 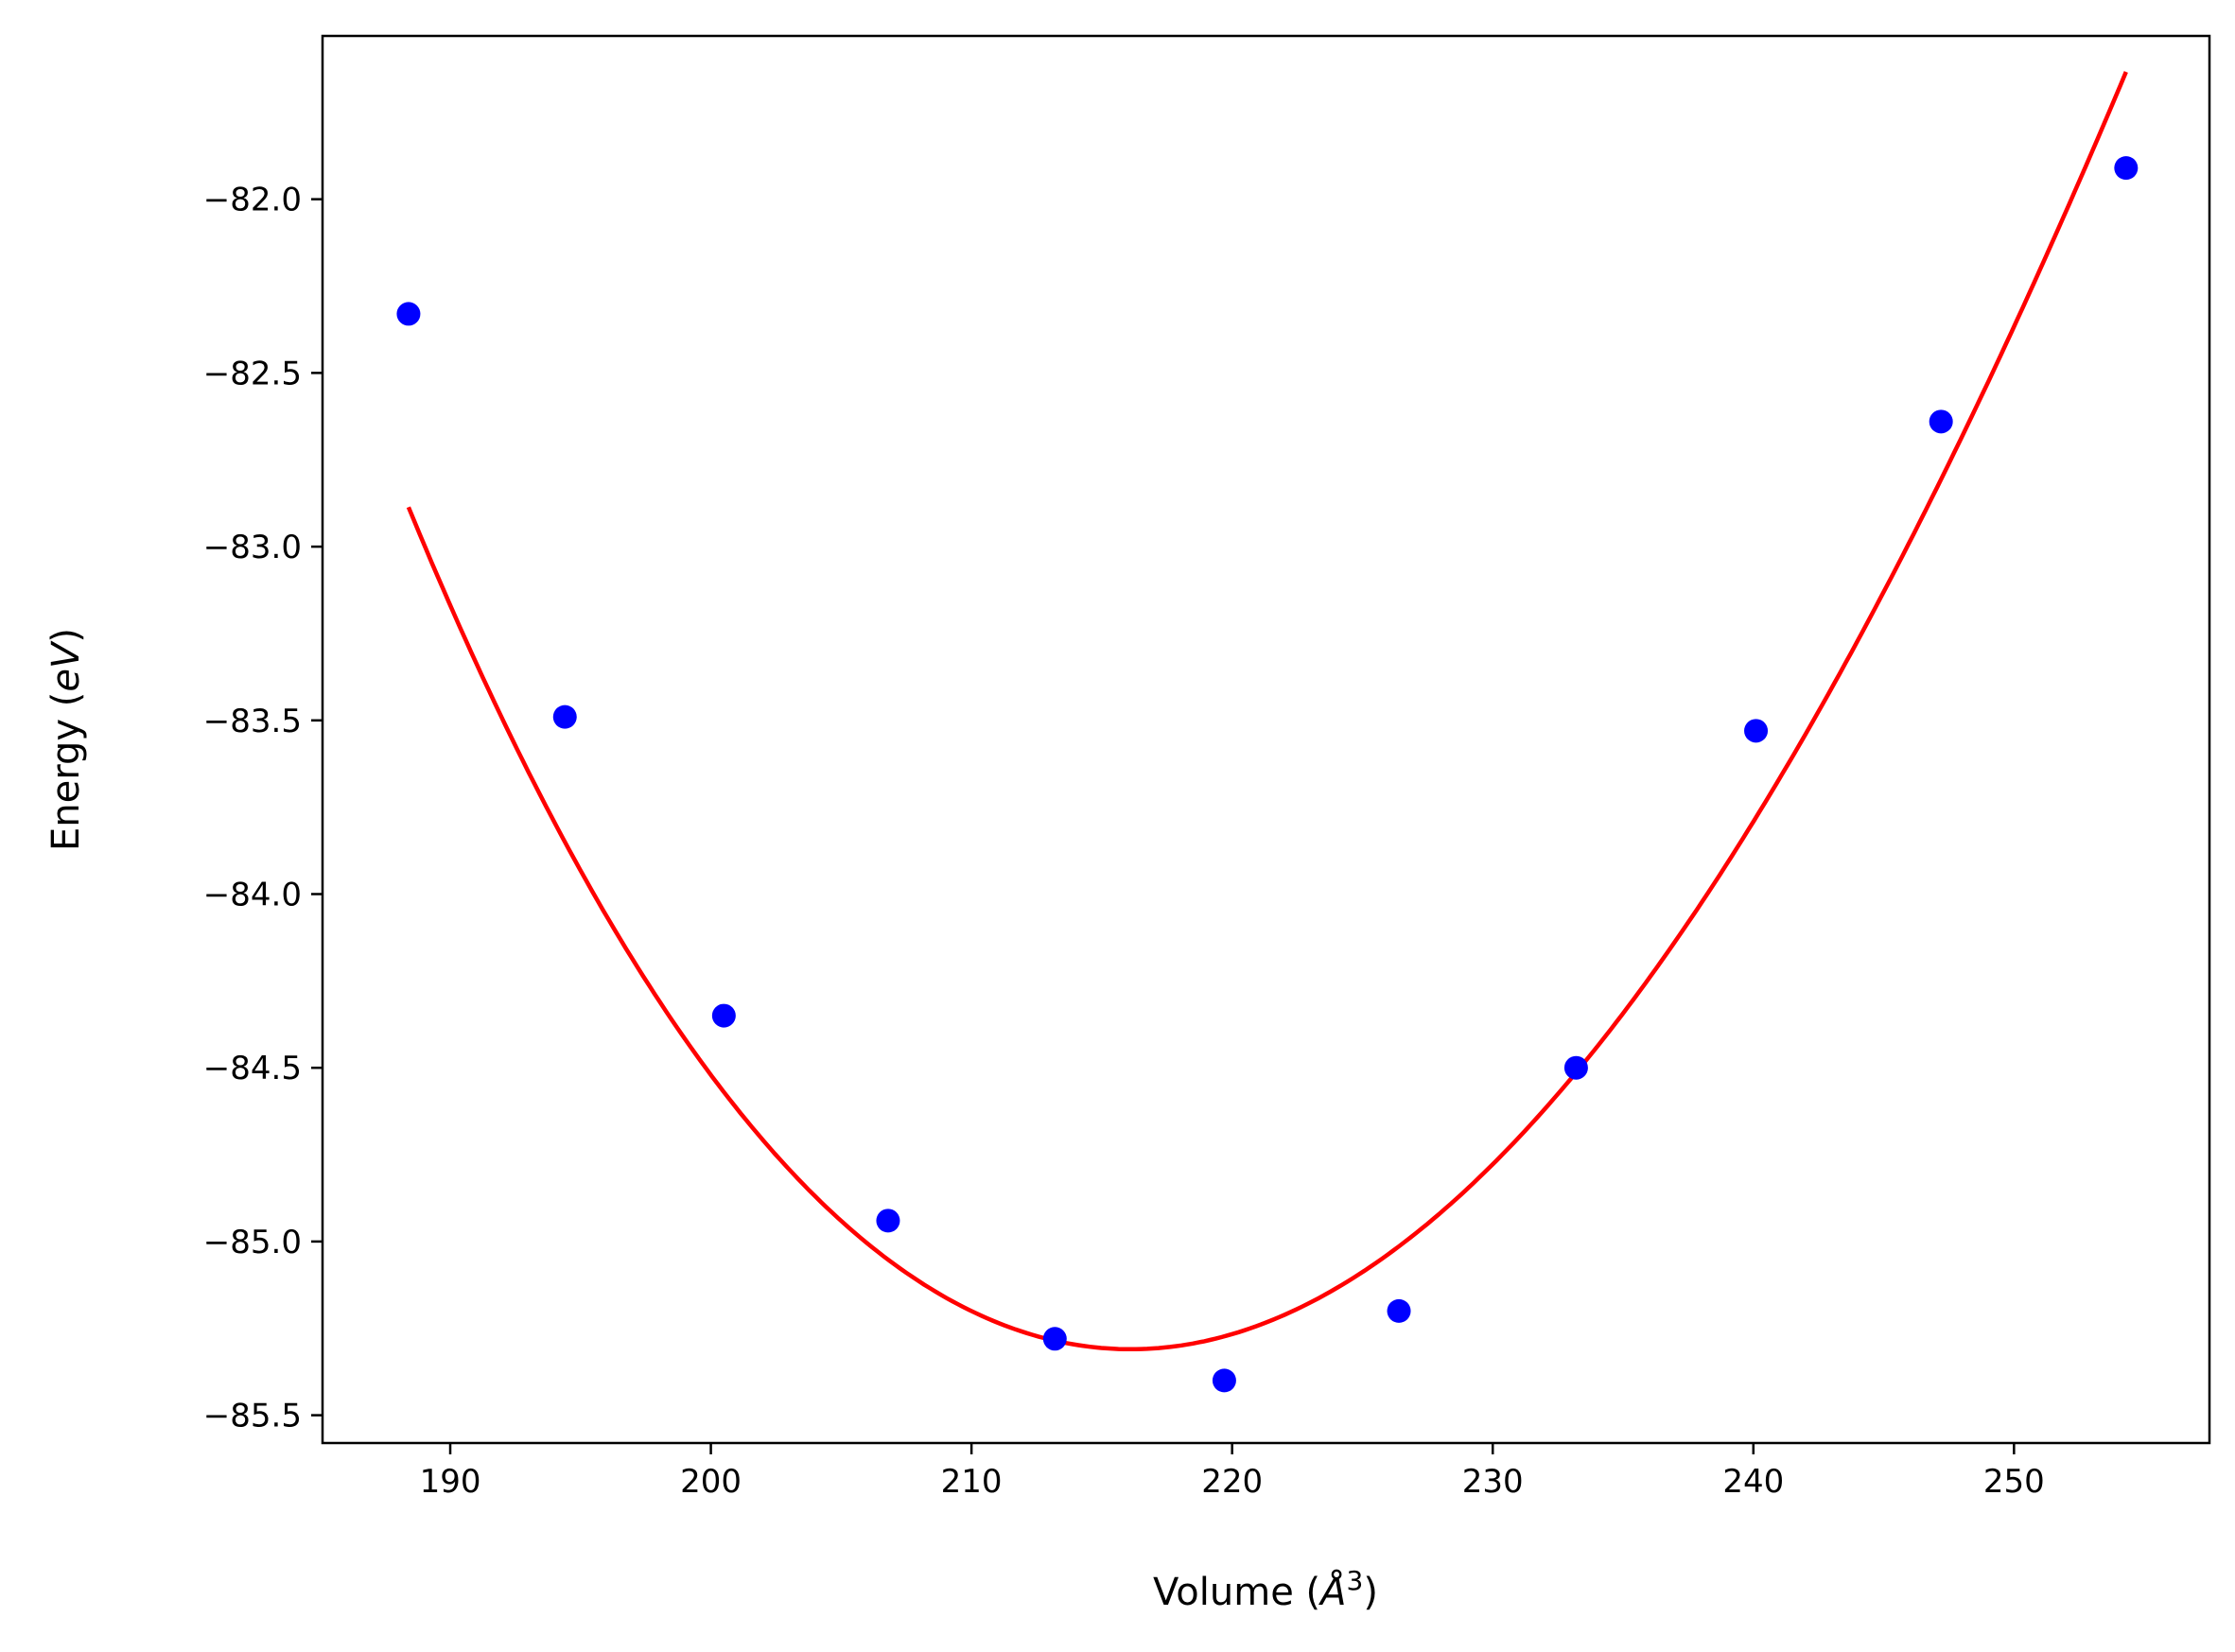 What do you see at coordinates (252, 1417) in the screenshot?
I see `y-tick-label: −85.5` at bounding box center [252, 1417].